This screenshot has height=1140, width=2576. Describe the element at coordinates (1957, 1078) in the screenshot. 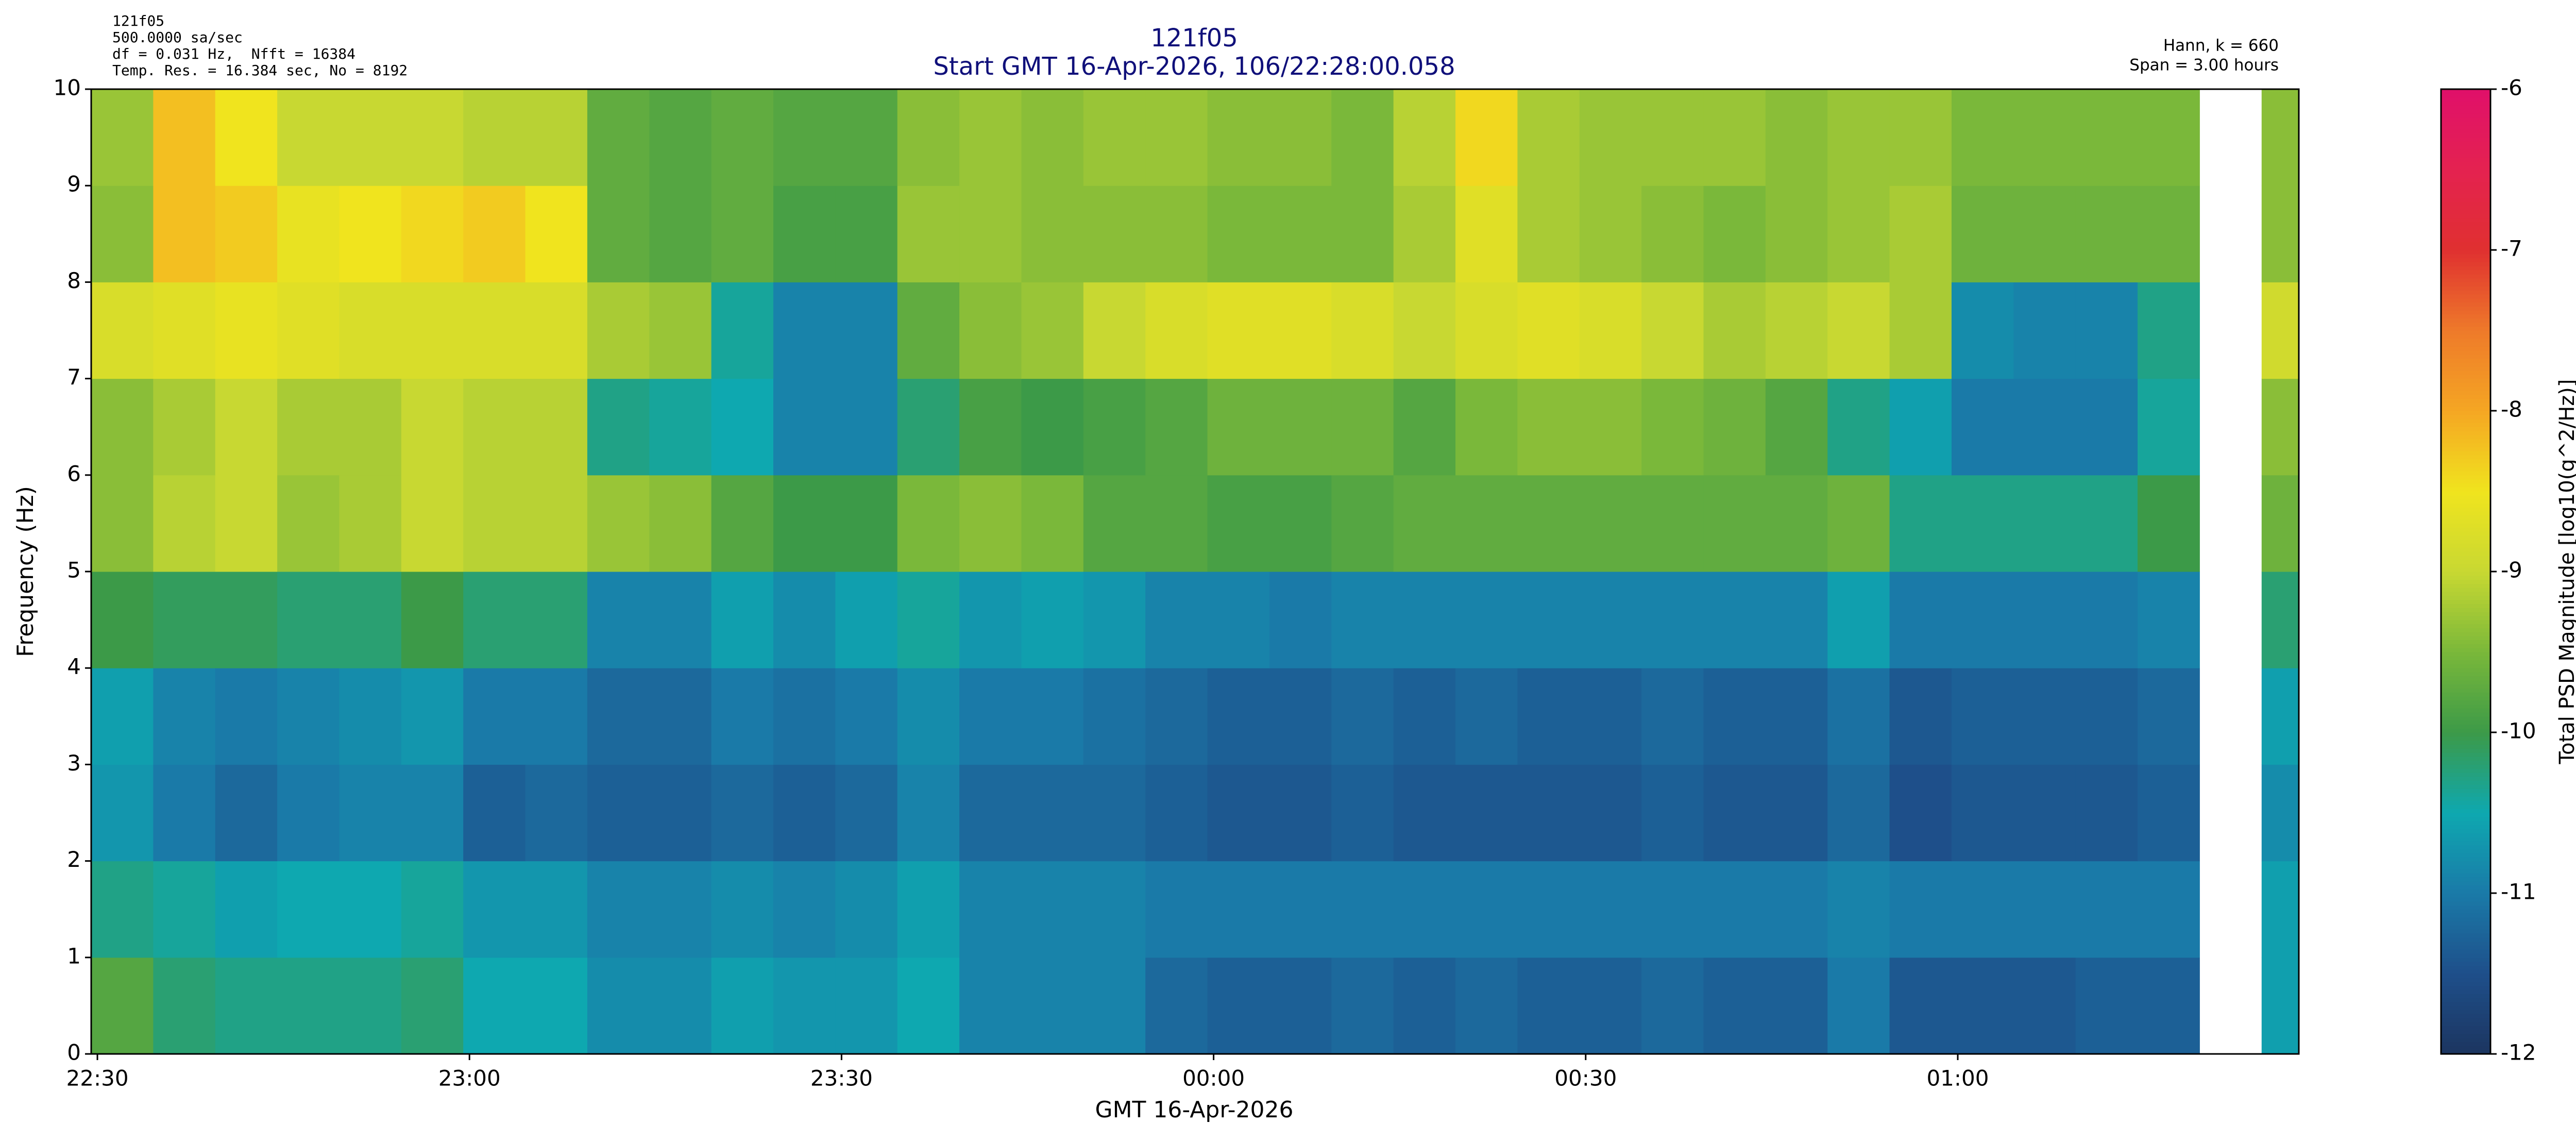

I see `x-tick-label: 01:00` at that location.